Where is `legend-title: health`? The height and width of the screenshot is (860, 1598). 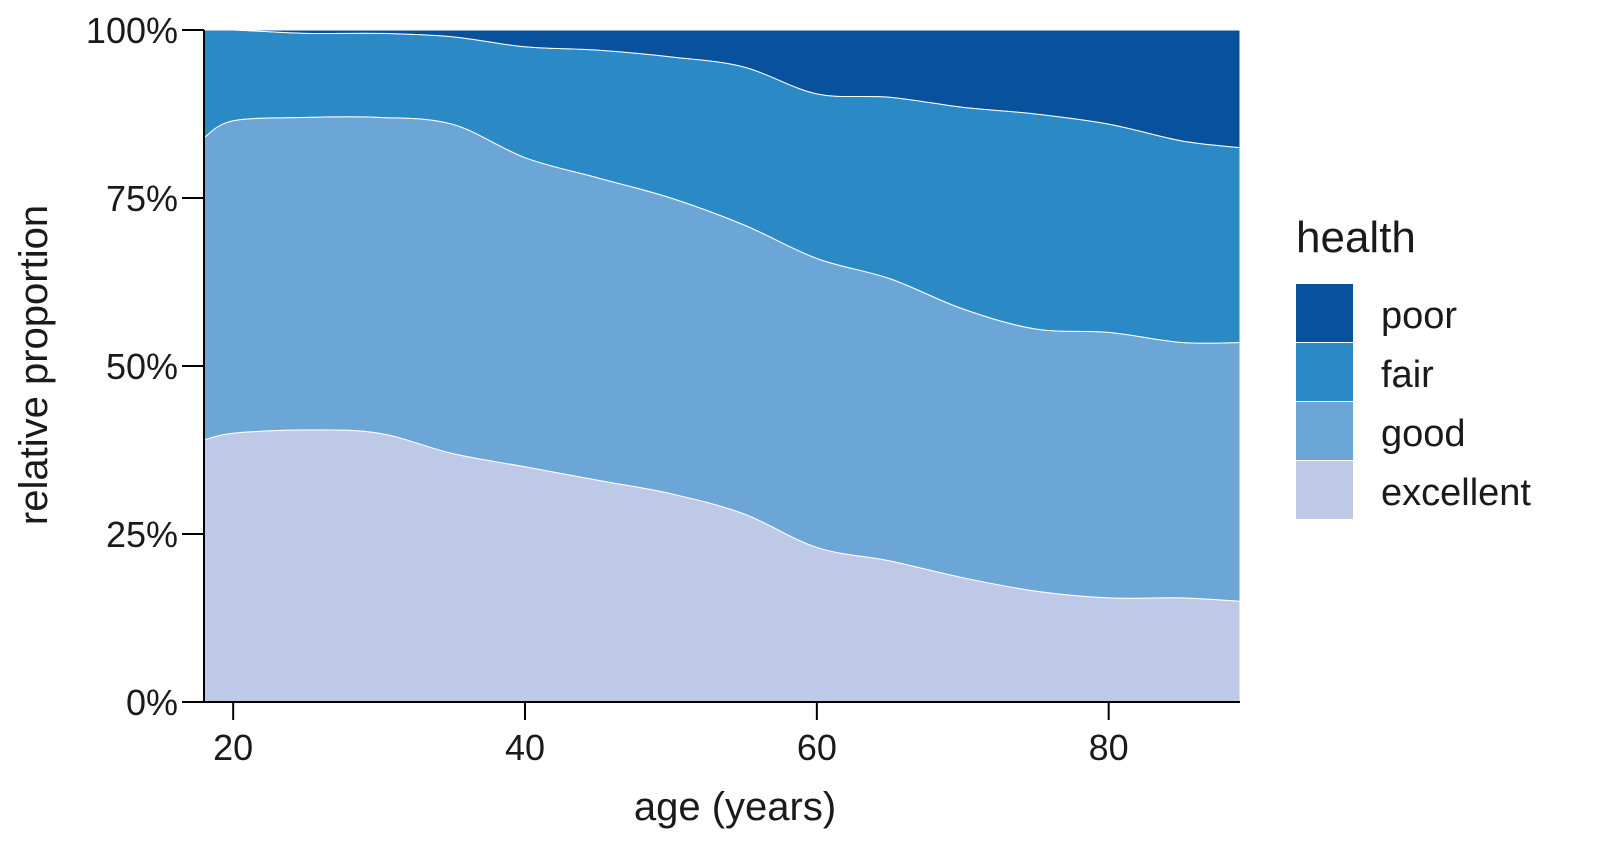 legend-title: health is located at coordinates (1356, 237).